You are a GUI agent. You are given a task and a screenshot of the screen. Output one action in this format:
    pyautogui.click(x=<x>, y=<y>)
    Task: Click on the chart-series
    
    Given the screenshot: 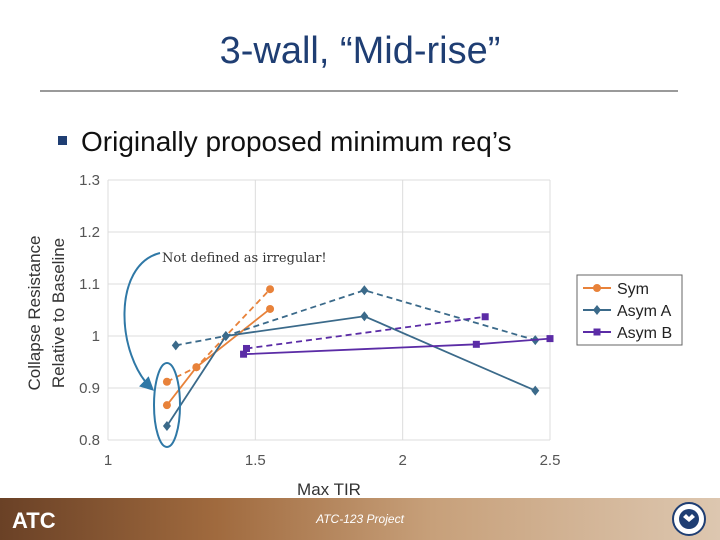 What is the action you would take?
    pyautogui.click(x=358, y=358)
    